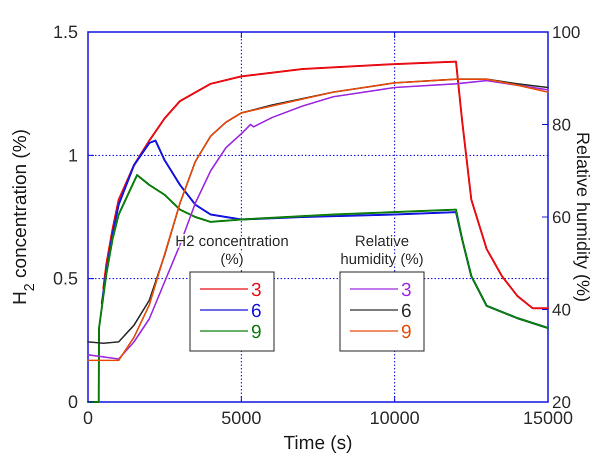 Image resolution: width=593 pixels, height=455 pixels. I want to click on y-tick-label: 0, so click(73, 402).